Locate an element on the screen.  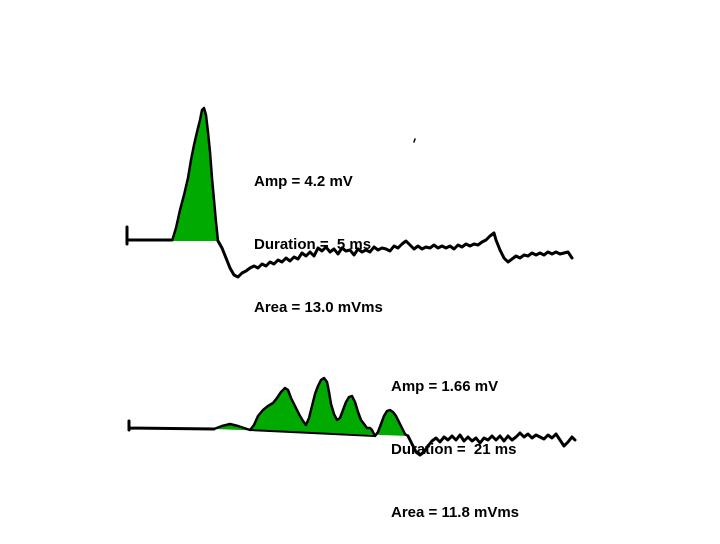
top-waveform-area-outline is located at coordinates (195, 174).